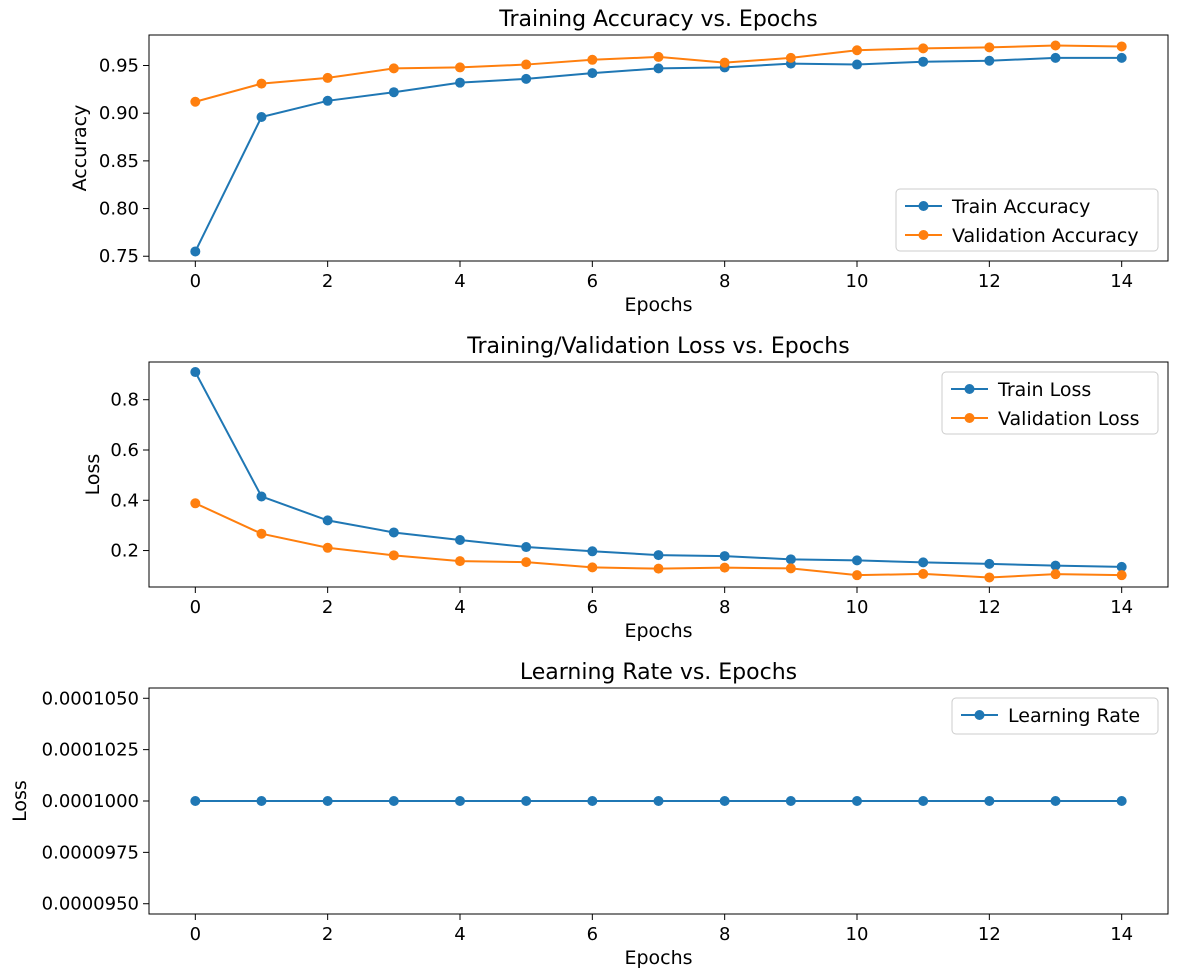 This screenshot has height=977, width=1178. Describe the element at coordinates (1069, 419) in the screenshot. I see `legend-label: Validation Loss` at that location.